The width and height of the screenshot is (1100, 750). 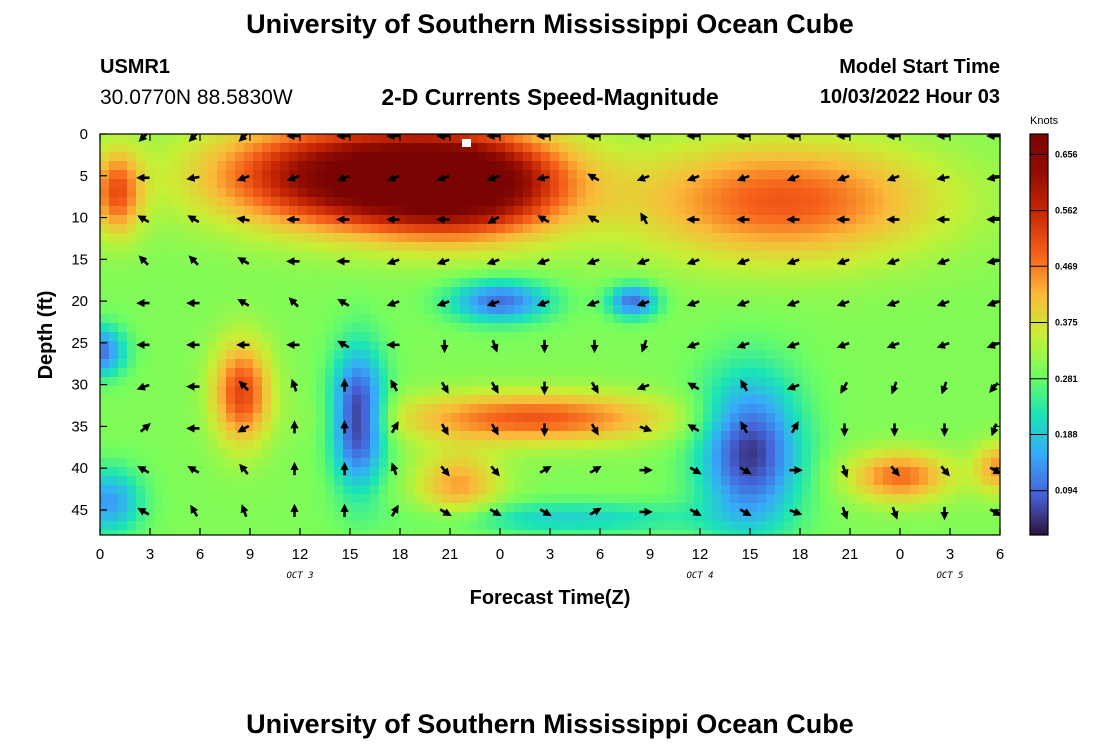 I want to click on x-tick-label: 3, so click(x=550, y=554).